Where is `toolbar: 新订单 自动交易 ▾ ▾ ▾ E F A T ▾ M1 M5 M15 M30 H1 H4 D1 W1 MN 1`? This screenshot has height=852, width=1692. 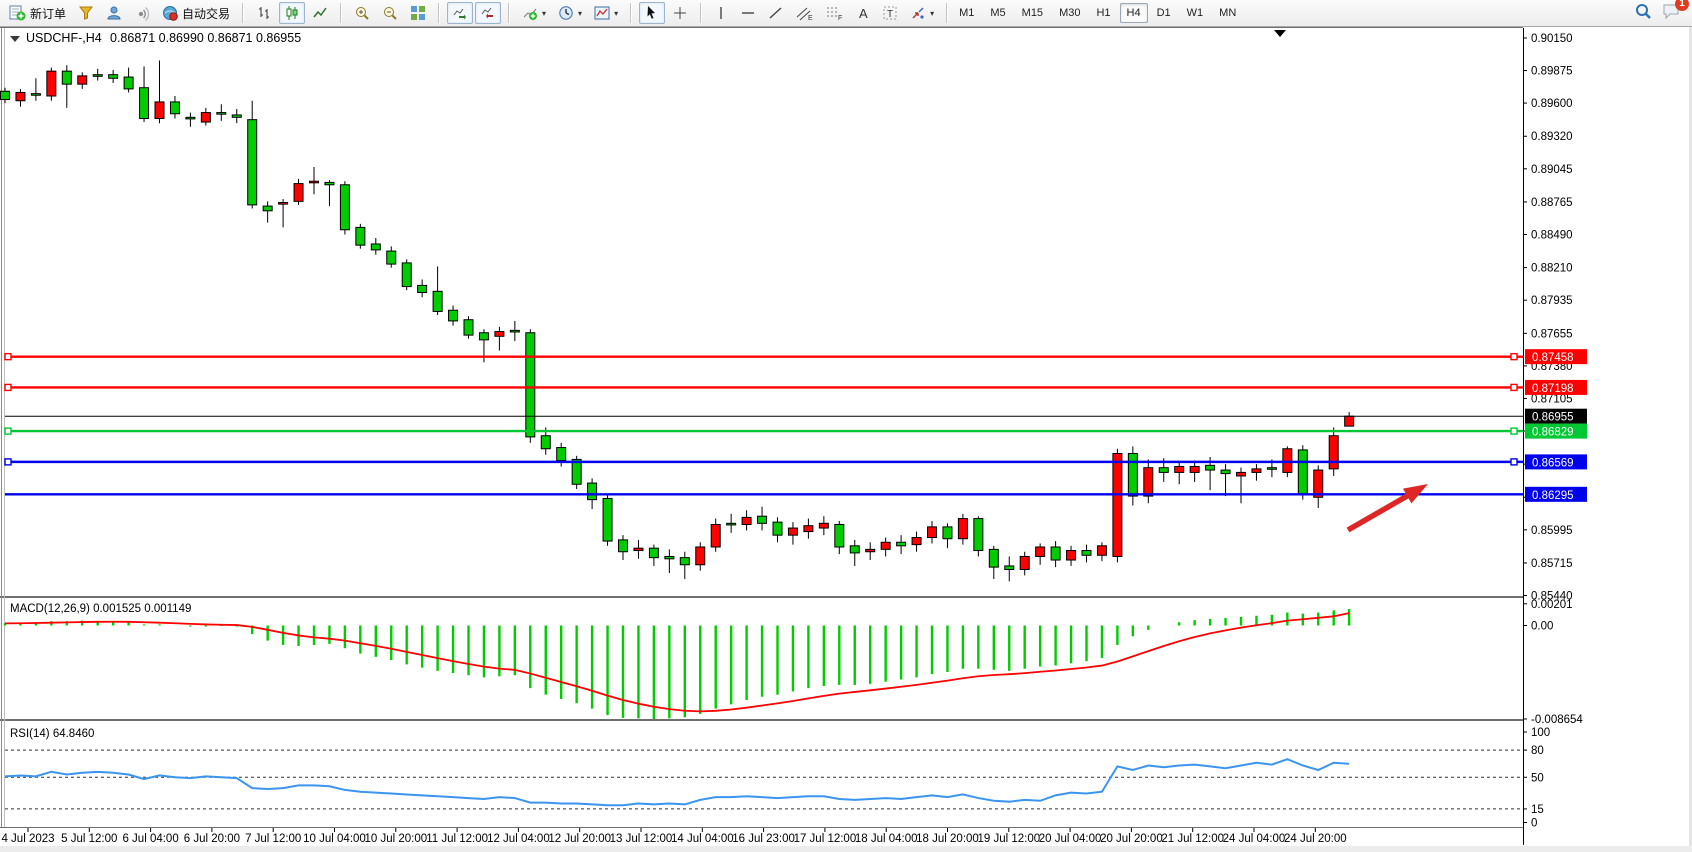 toolbar: 新订单 自动交易 ▾ ▾ ▾ E F A T ▾ M1 M5 M15 M30 H1 H4 D1 W1 MN 1 is located at coordinates (846, 13).